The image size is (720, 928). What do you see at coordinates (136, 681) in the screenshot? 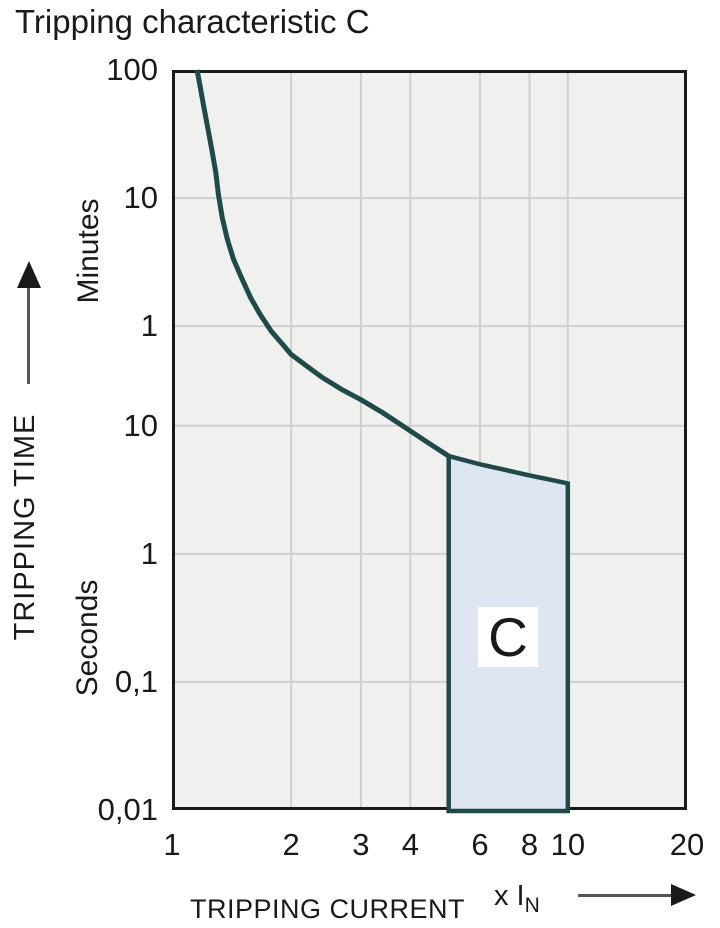
I see `y-tick-label: 0,1` at bounding box center [136, 681].